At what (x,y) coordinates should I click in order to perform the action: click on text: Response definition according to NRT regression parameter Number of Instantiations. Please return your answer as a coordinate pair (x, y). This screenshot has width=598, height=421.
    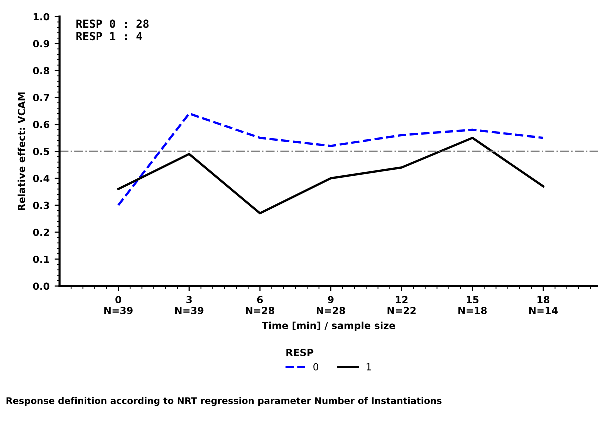
    Looking at the image, I should click on (224, 401).